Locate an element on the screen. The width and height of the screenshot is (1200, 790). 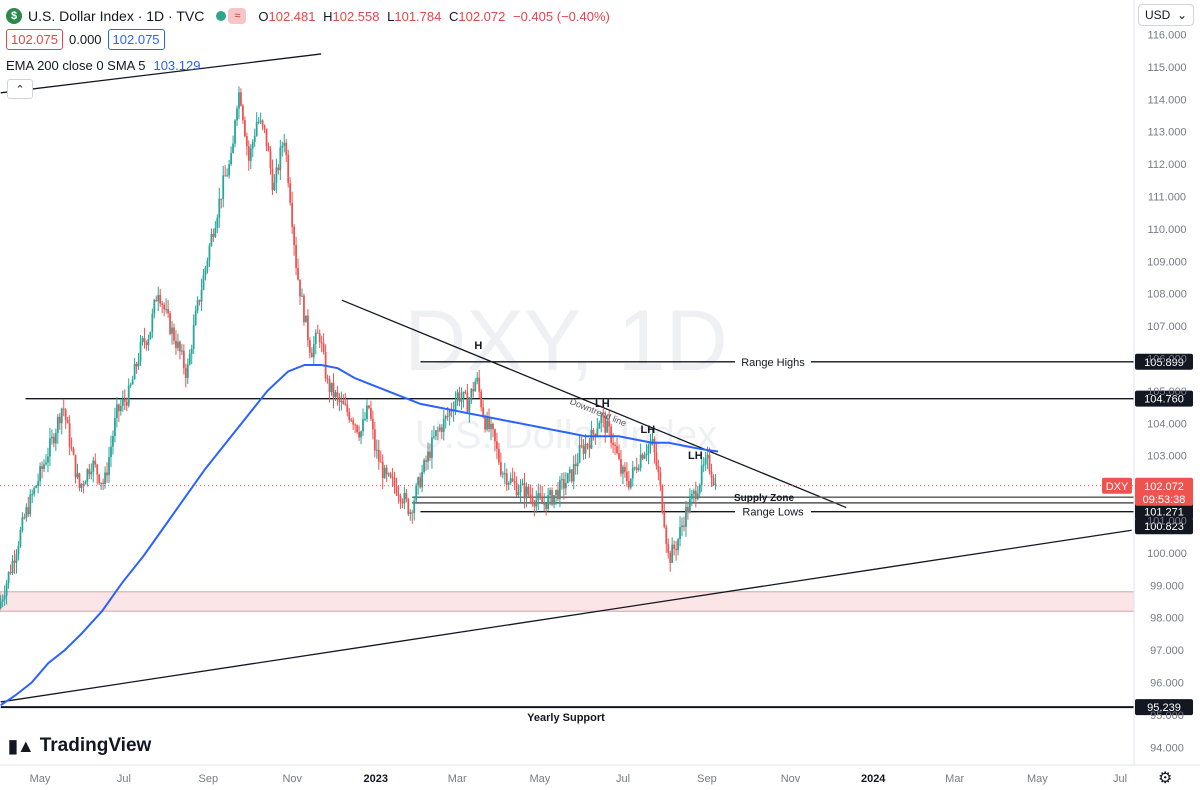
y-tick-105: 105.000 is located at coordinates (1167, 392).